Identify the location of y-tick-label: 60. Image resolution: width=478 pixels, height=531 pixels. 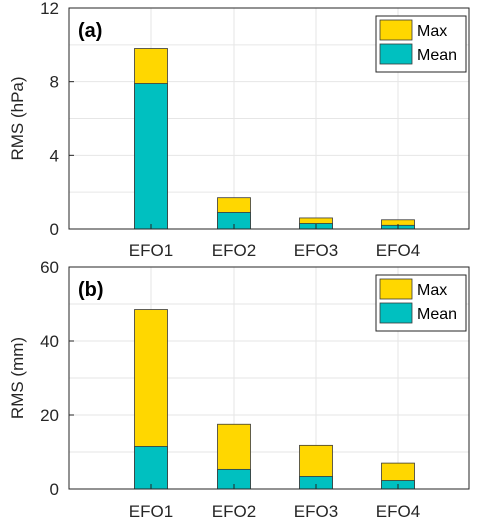
(49, 267).